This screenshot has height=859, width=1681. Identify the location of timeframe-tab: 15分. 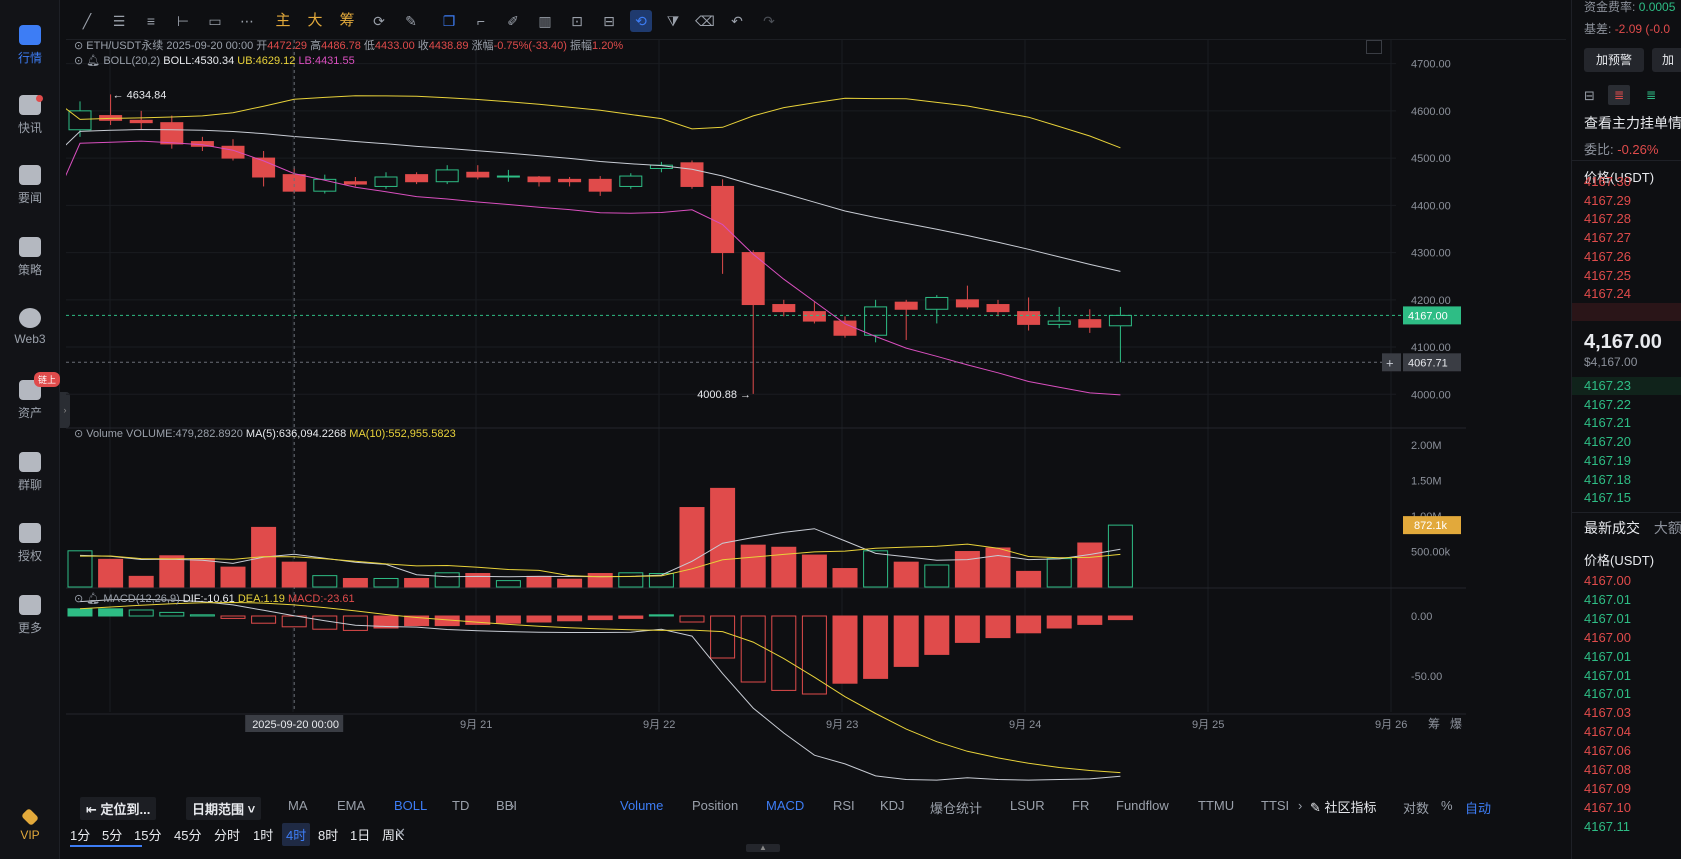
(148, 835).